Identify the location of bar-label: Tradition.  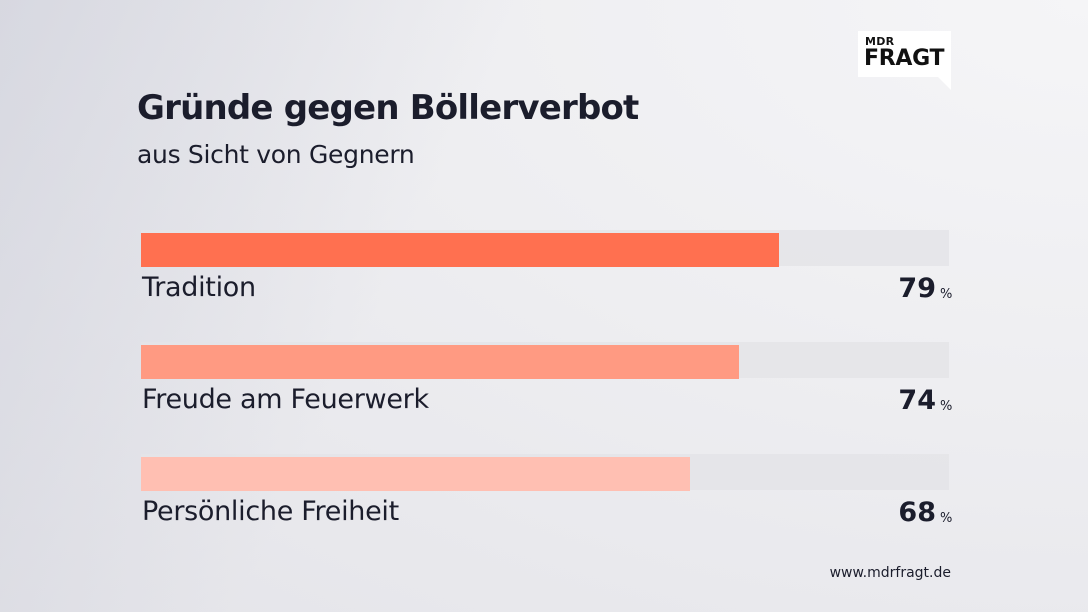
(199, 287).